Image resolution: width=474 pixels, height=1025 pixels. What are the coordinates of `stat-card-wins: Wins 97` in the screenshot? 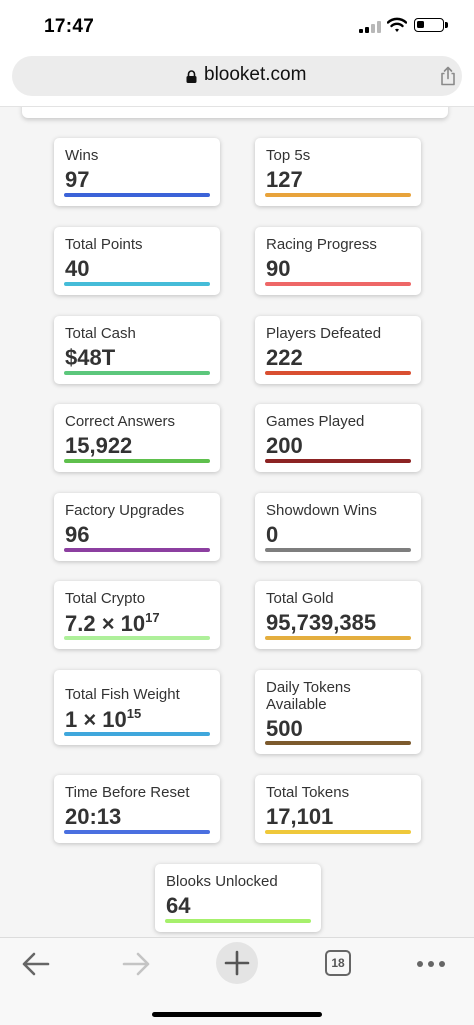 It's located at (137, 172).